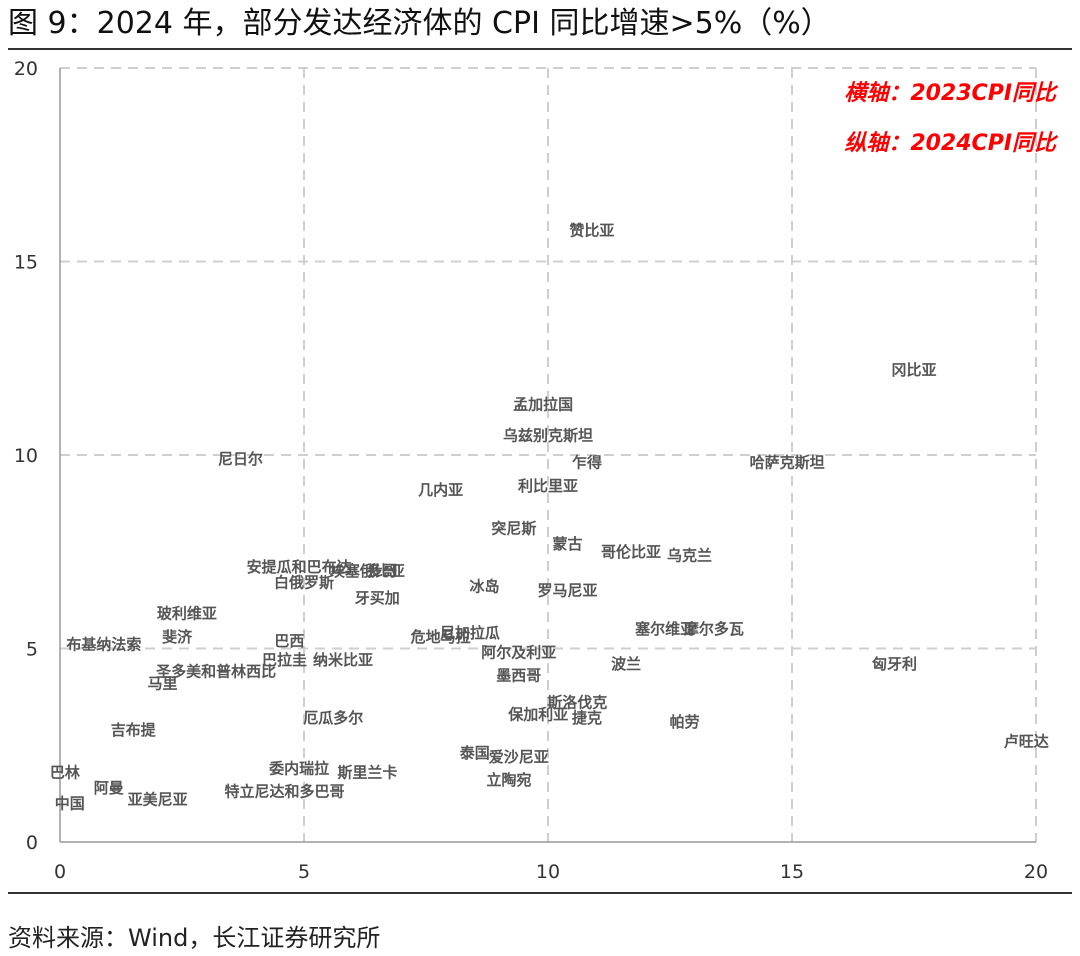  I want to click on point-label: 乌兹别克斯坦, so click(548, 436).